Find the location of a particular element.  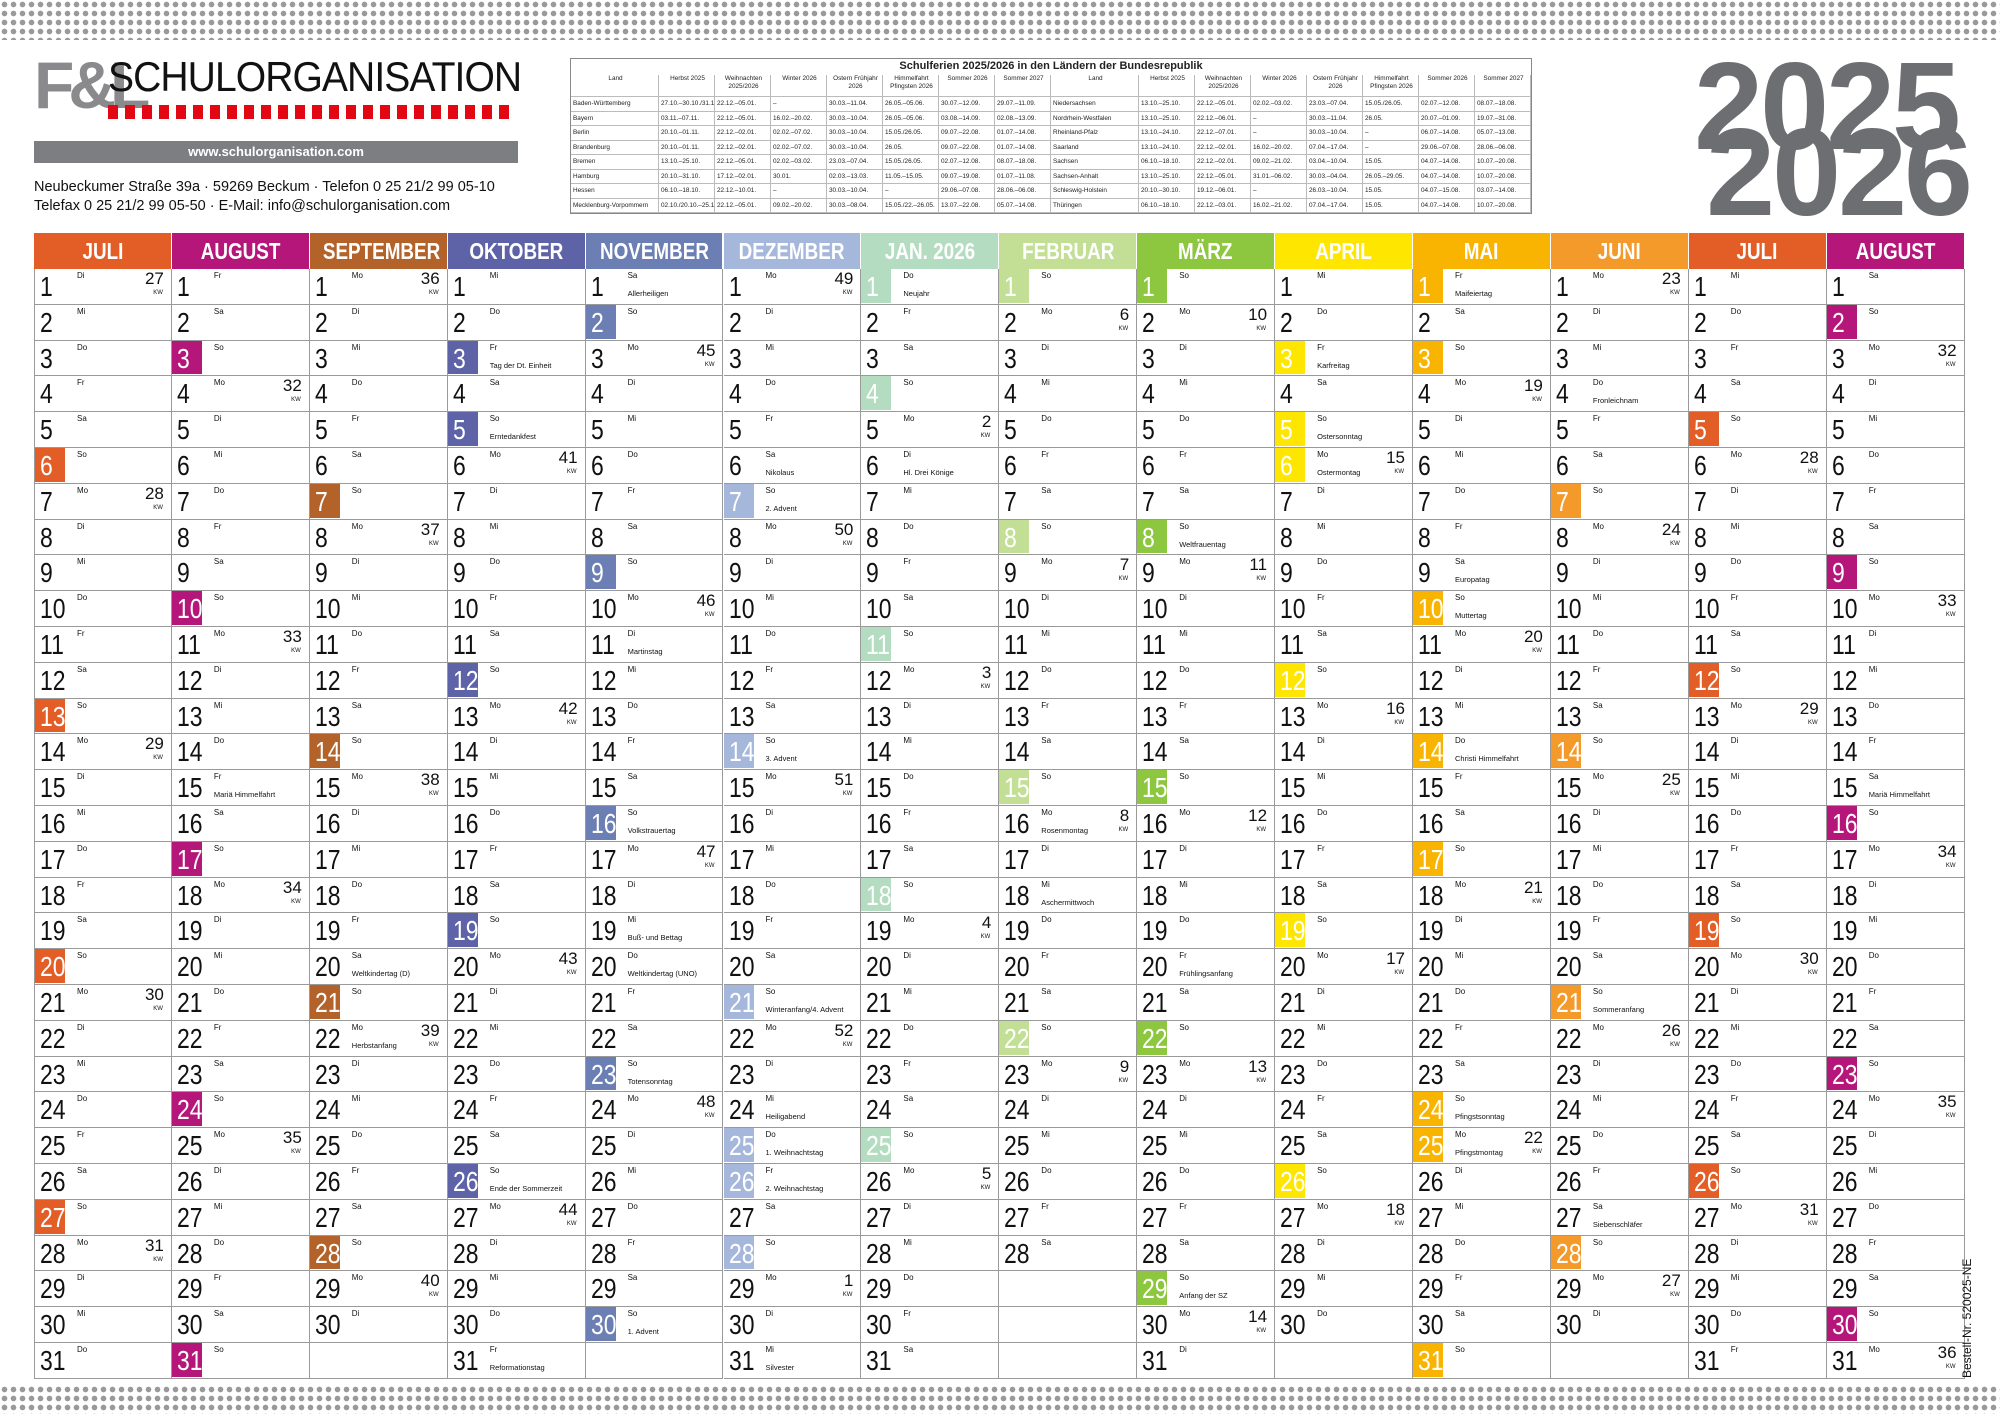

day-number: 10 is located at coordinates (1431, 609).